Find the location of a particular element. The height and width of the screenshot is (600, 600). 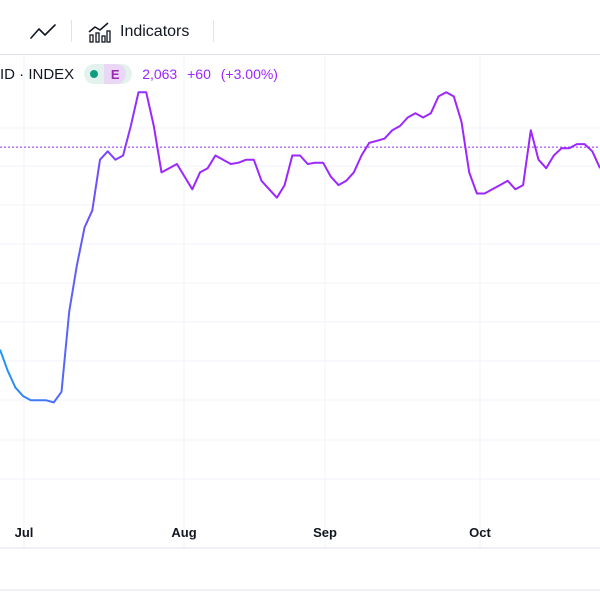

x-tick-label: Jul is located at coordinates (24, 532).